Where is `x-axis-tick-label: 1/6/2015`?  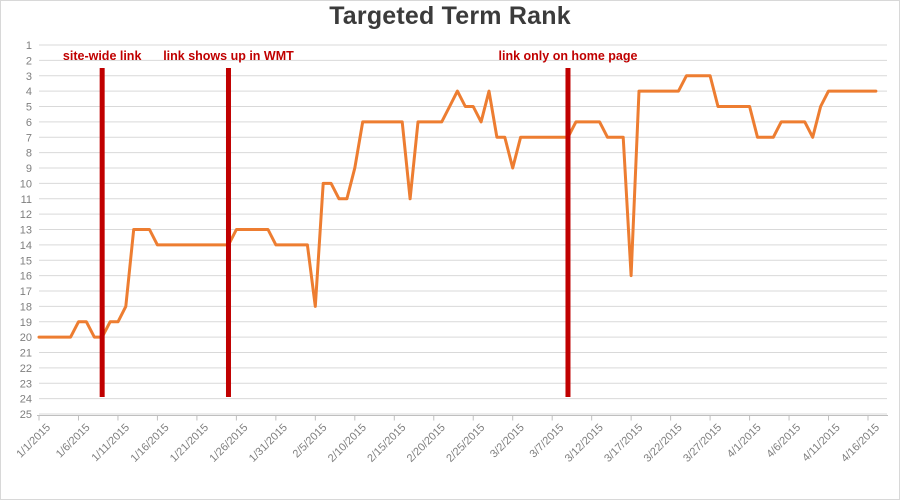
x-axis-tick-label: 1/6/2015 is located at coordinates (73, 441).